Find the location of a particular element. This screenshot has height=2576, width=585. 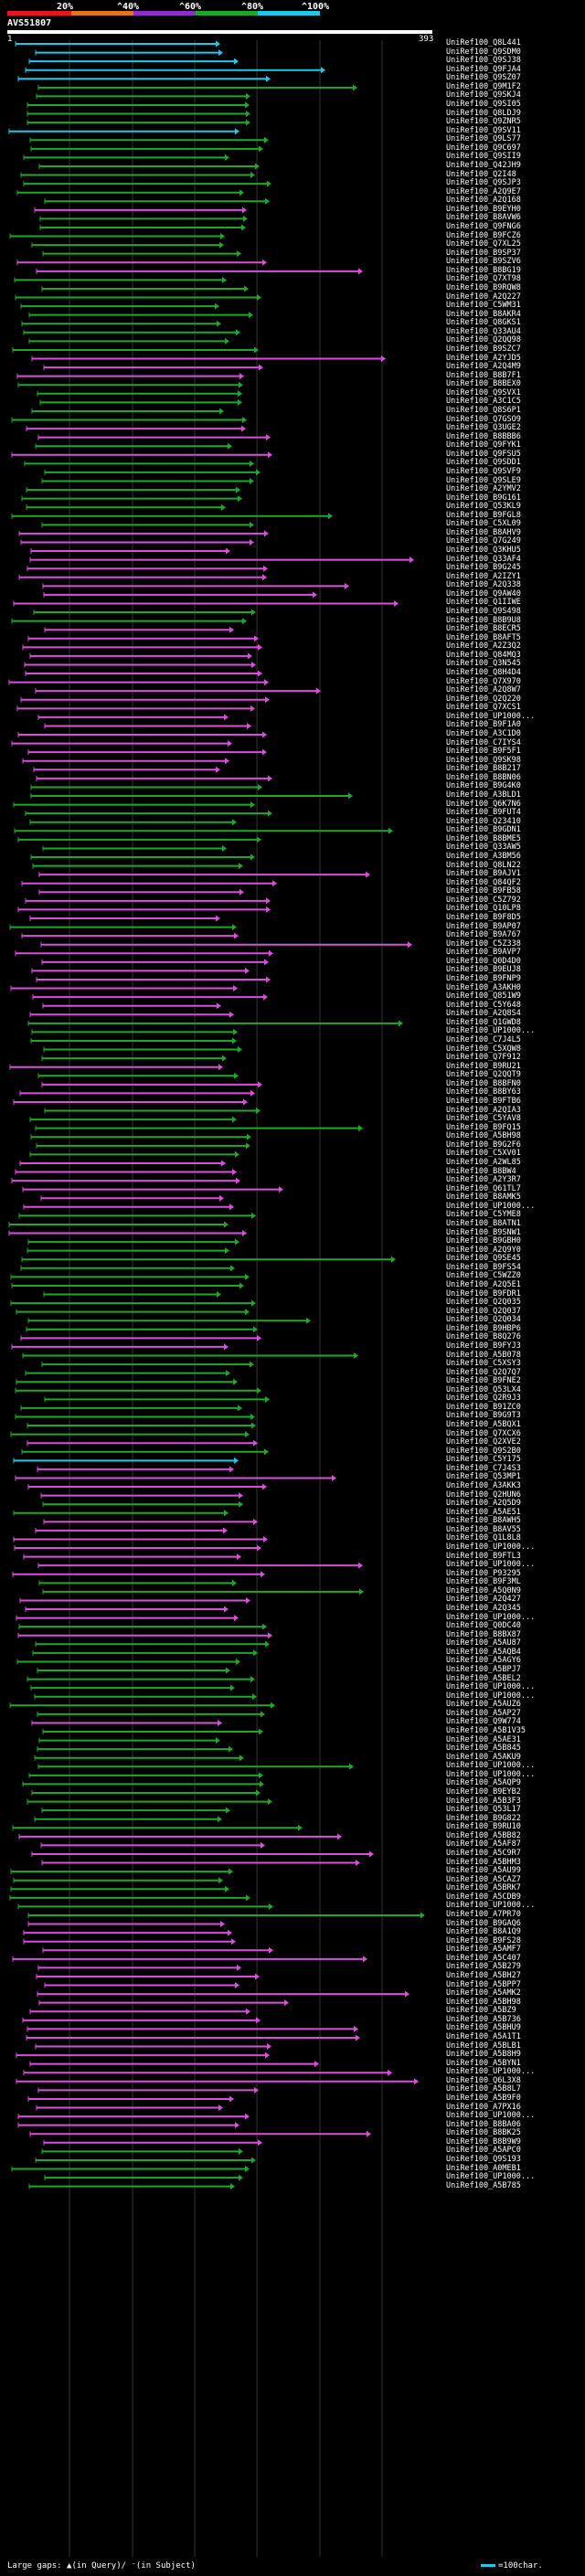

hit-label: UniRef100_Q9C697 is located at coordinates (484, 148).